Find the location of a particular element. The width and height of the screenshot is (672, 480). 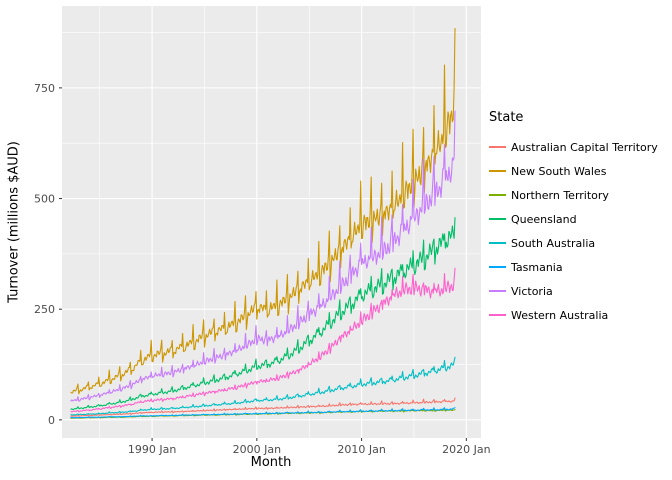

legend-item-south-australia: South Australia is located at coordinates (580, 243).